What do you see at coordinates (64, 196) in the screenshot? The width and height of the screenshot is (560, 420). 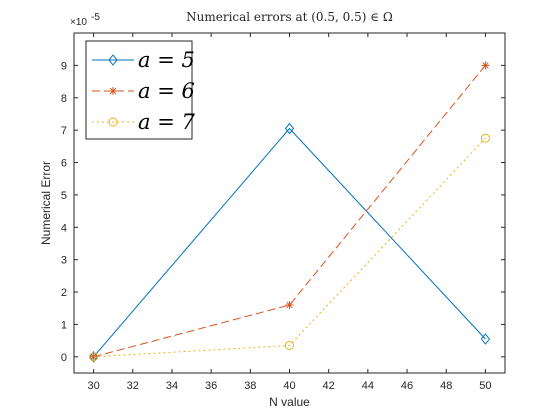 I see `y-tick-label: 5` at bounding box center [64, 196].